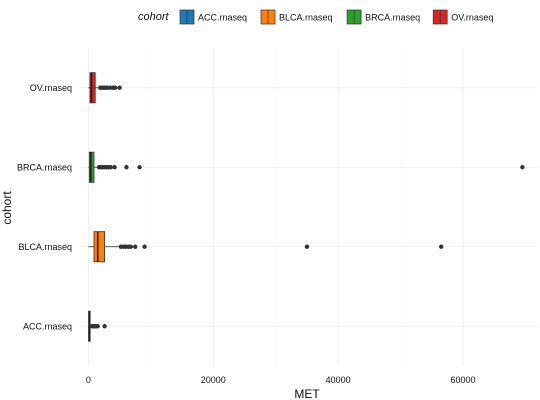  I want to click on legend-label: BRCA.rnaseq, so click(392, 18).